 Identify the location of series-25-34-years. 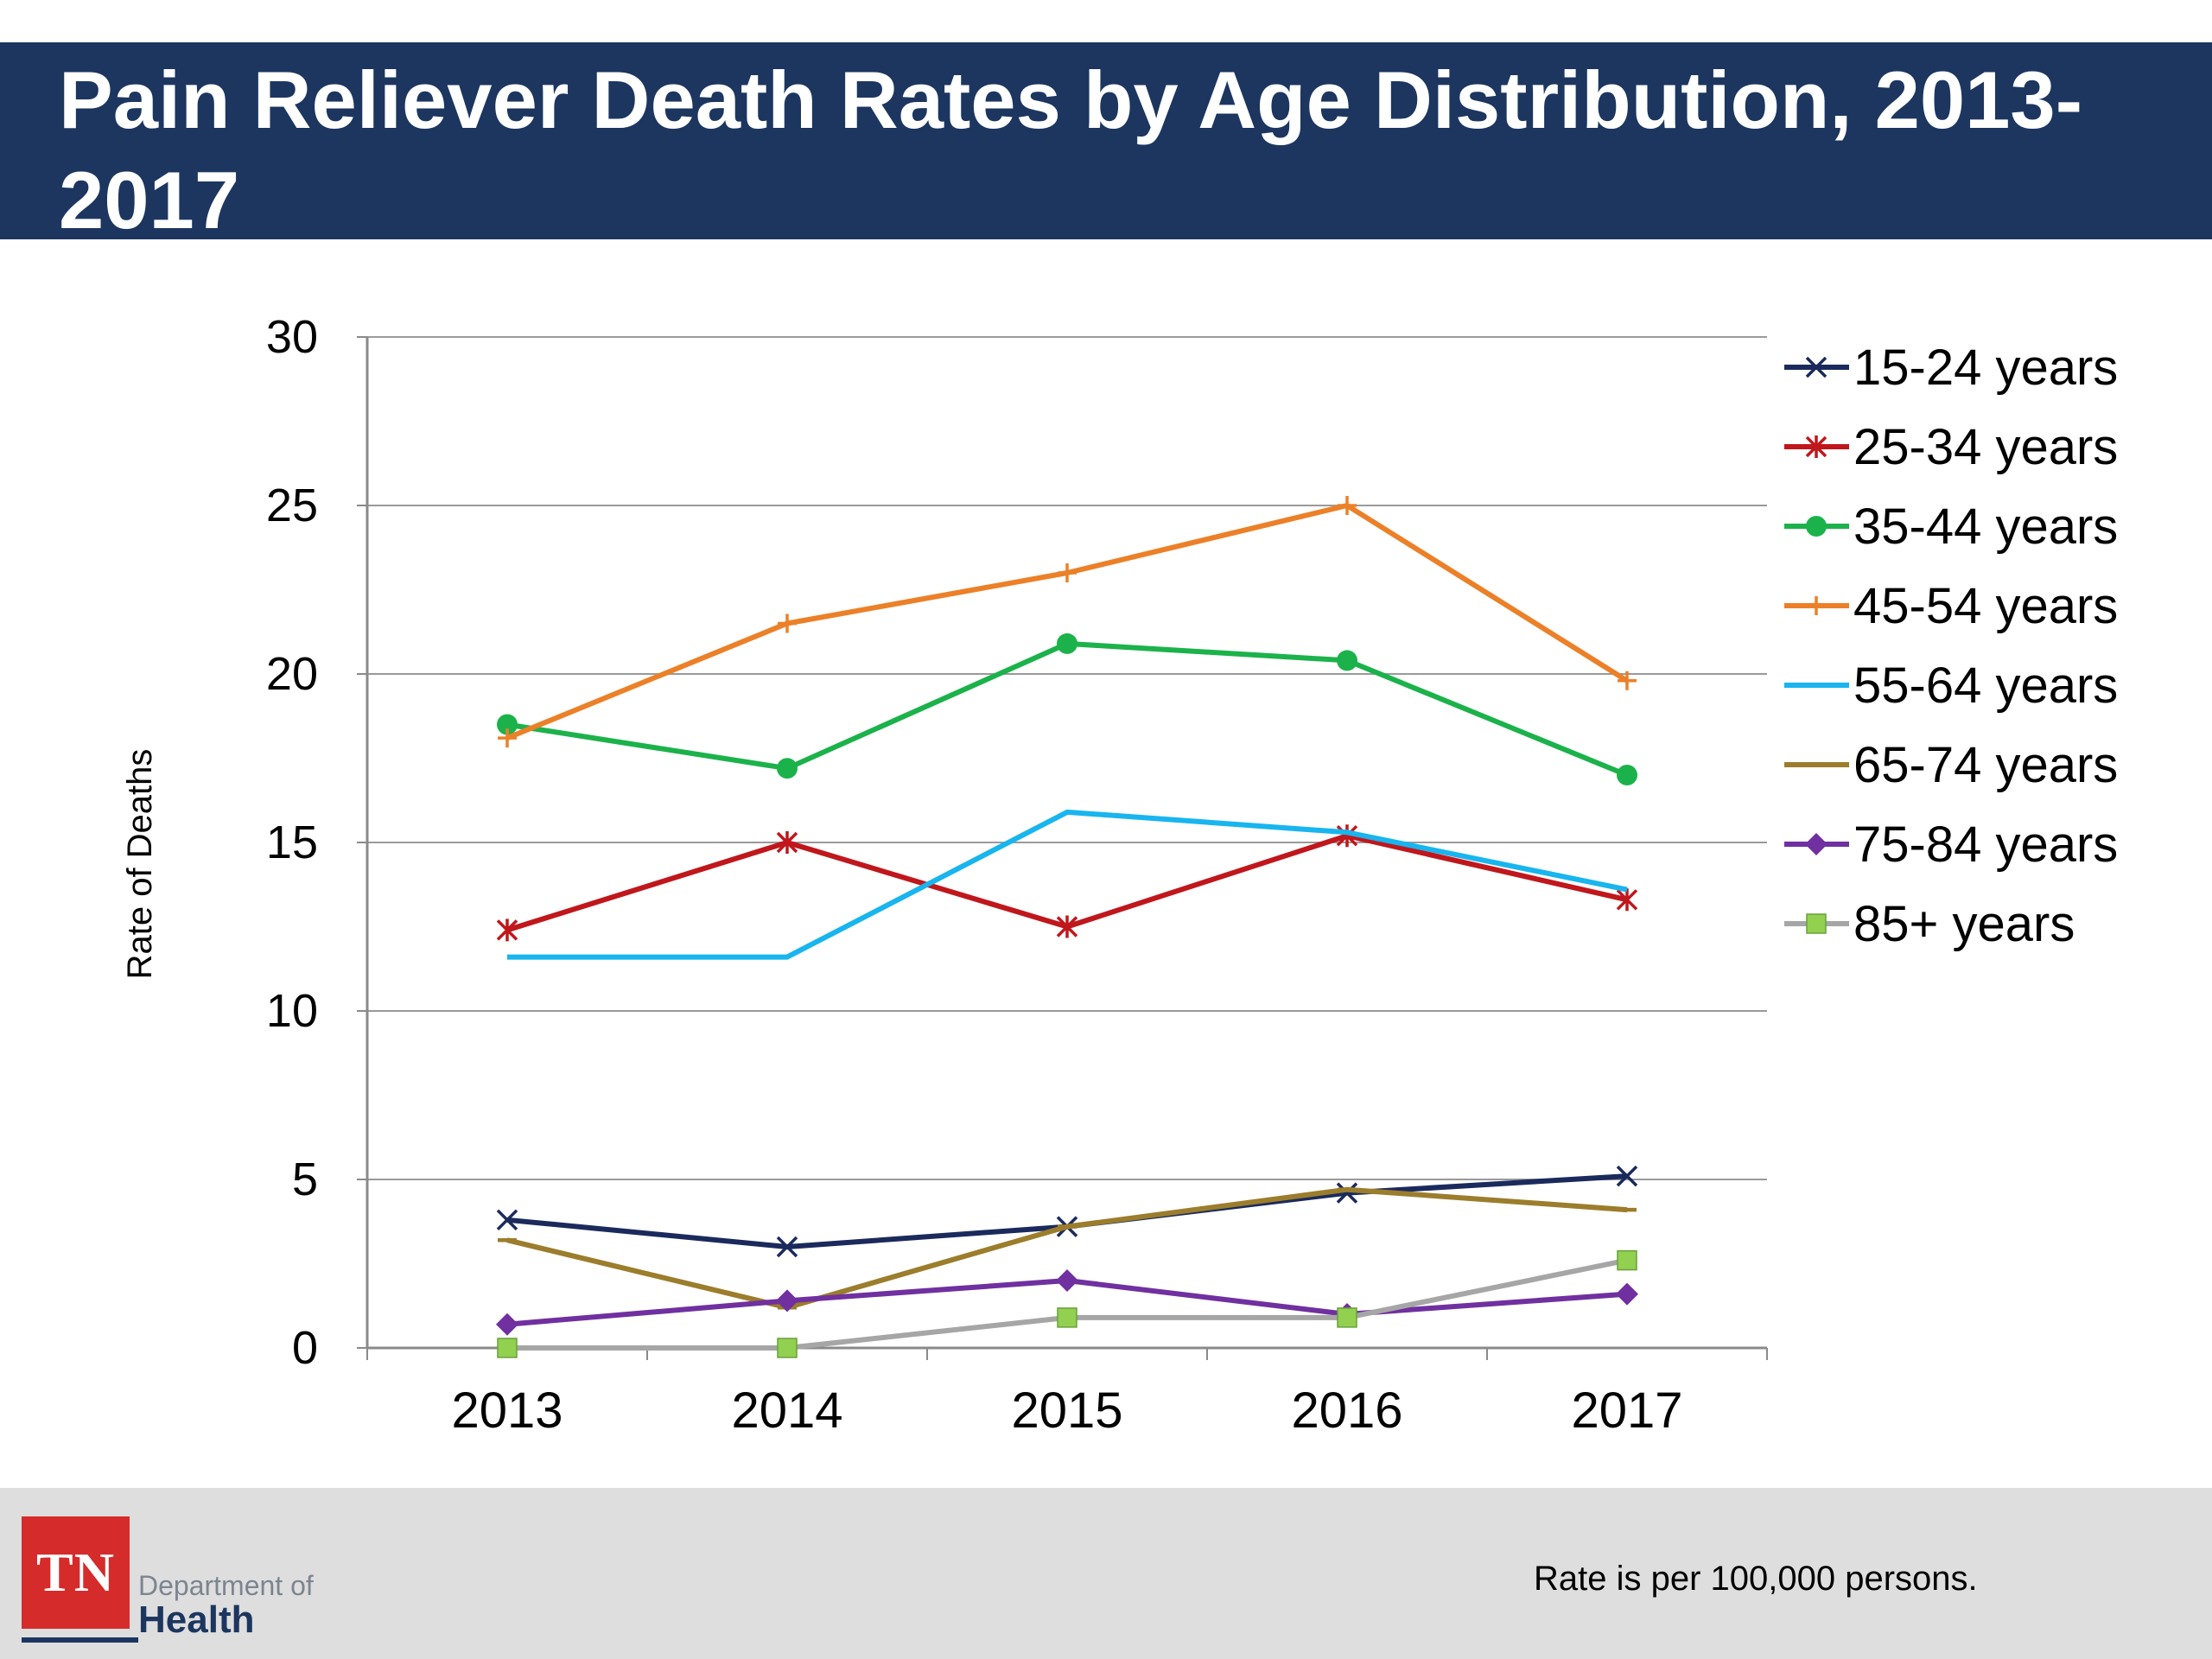
(1067, 883).